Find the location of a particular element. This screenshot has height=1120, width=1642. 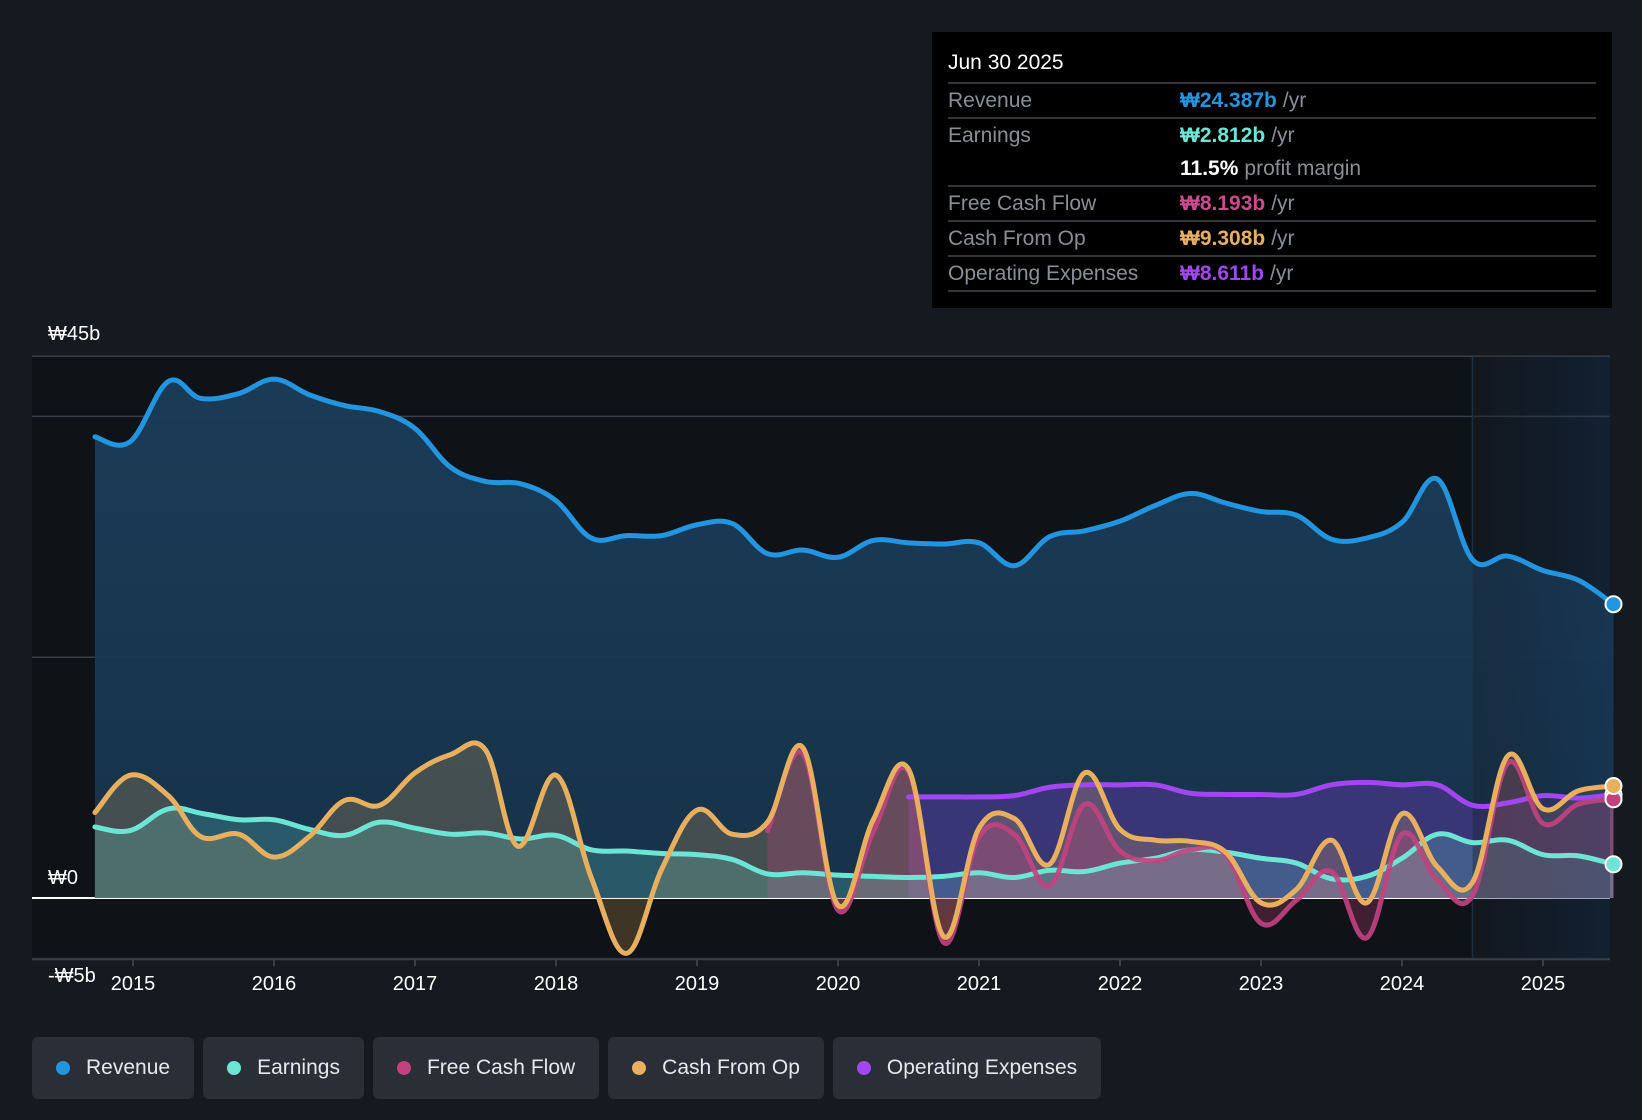

y-tick-label: -₩5b is located at coordinates (72, 976).